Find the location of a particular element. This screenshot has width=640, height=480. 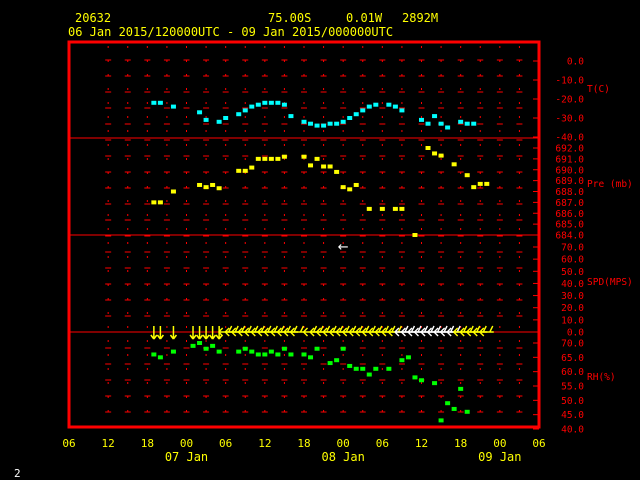

panel-label: Pre (mb) is located at coordinates (610, 184).